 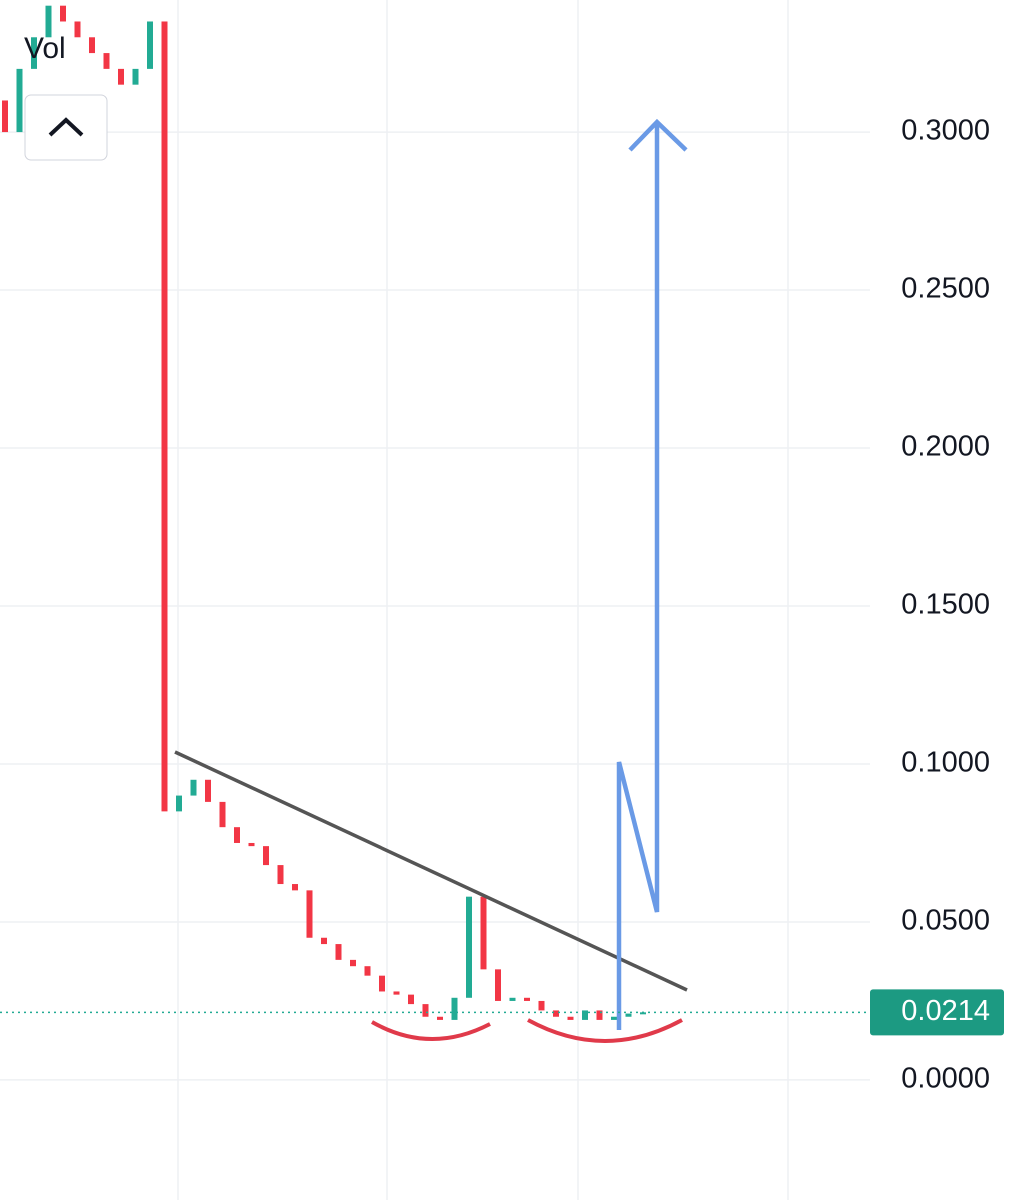 I want to click on y-tick-label: 0.1500, so click(x=945, y=605).